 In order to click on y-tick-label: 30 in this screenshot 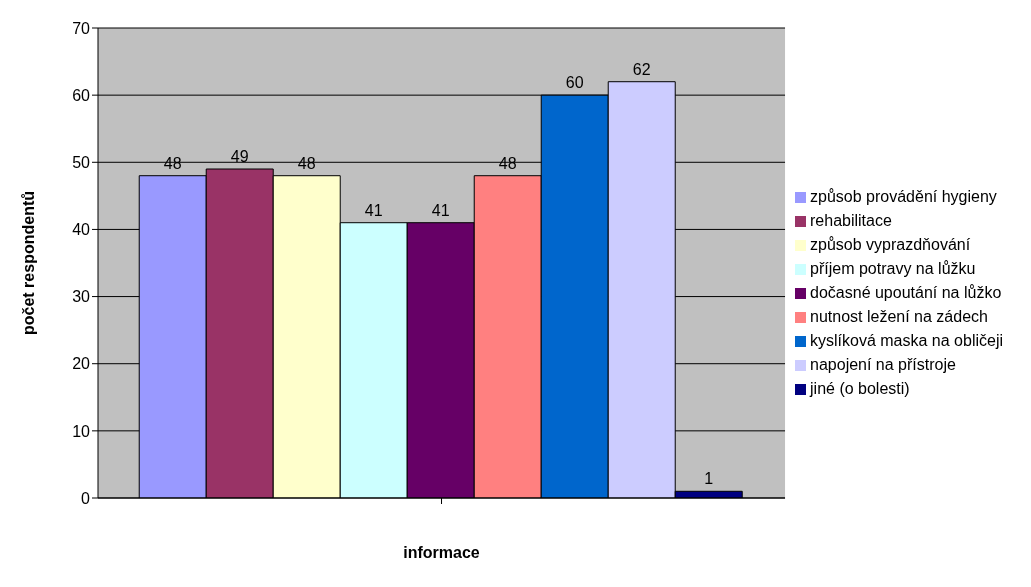, I will do `click(81, 297)`.